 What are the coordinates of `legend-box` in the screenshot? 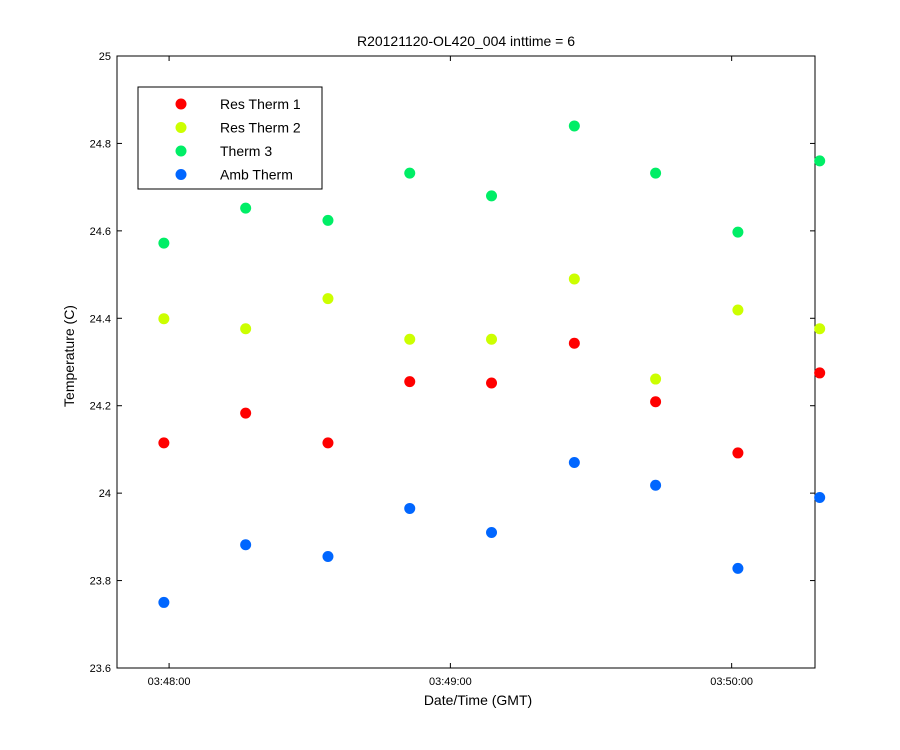 It's located at (230, 138).